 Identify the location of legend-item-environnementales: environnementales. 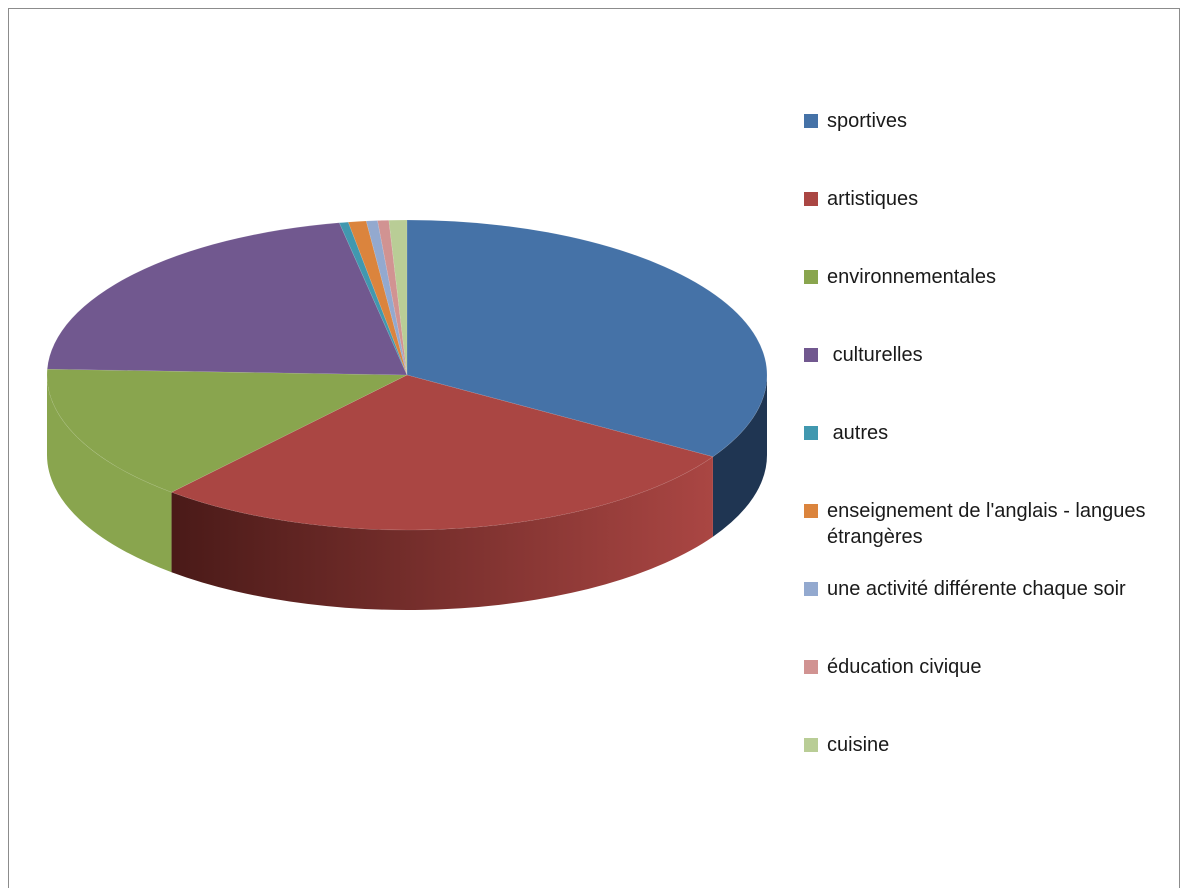
(980, 277).